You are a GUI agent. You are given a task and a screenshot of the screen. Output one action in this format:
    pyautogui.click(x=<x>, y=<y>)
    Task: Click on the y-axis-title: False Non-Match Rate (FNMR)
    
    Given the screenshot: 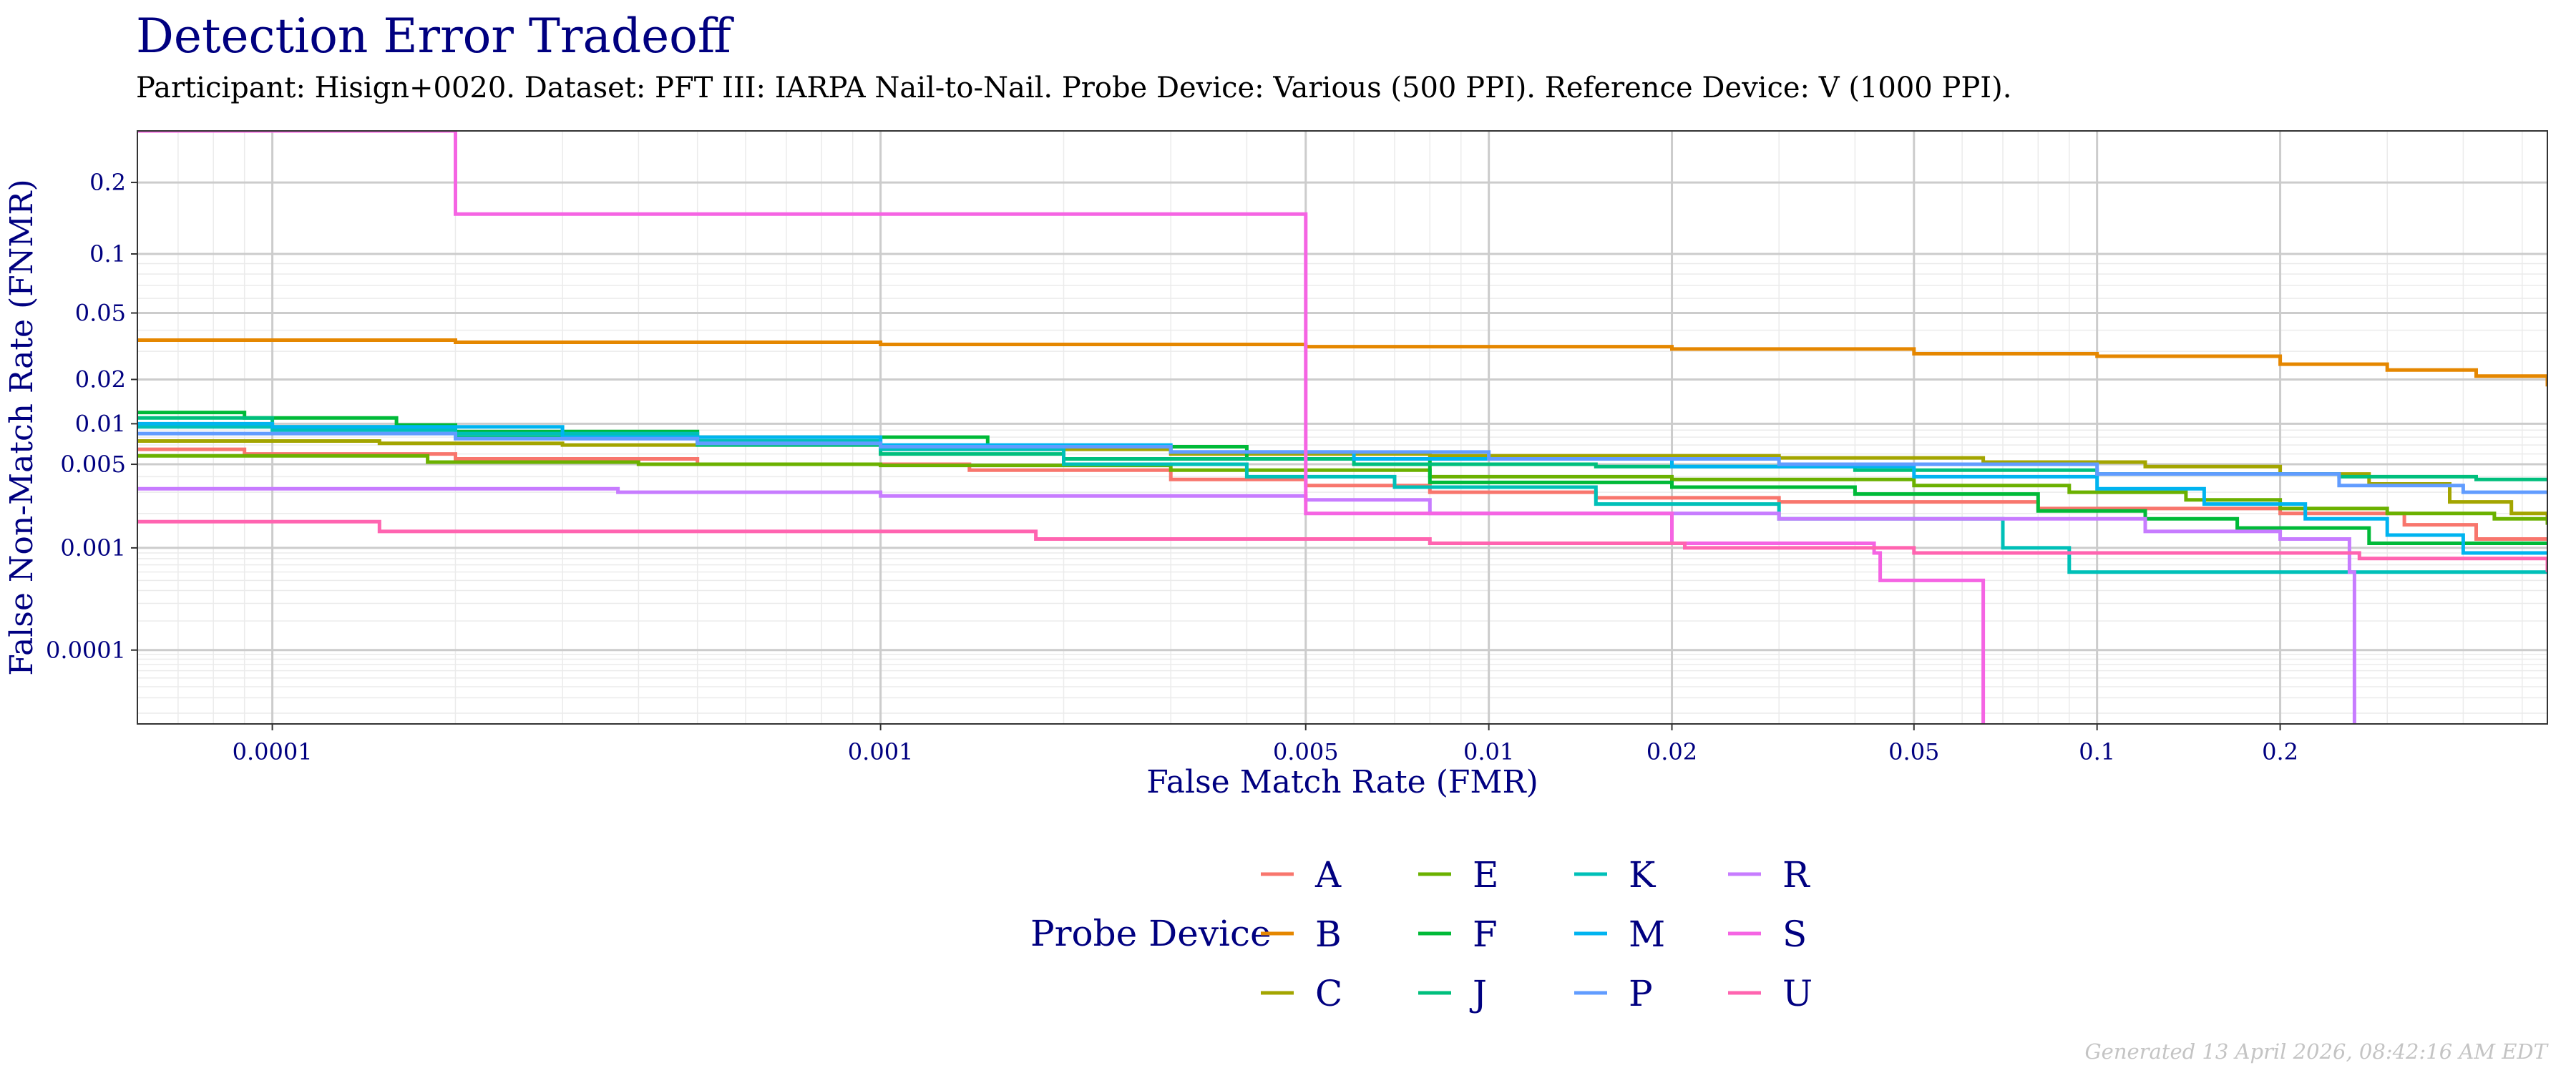 What is the action you would take?
    pyautogui.click(x=22, y=427)
    